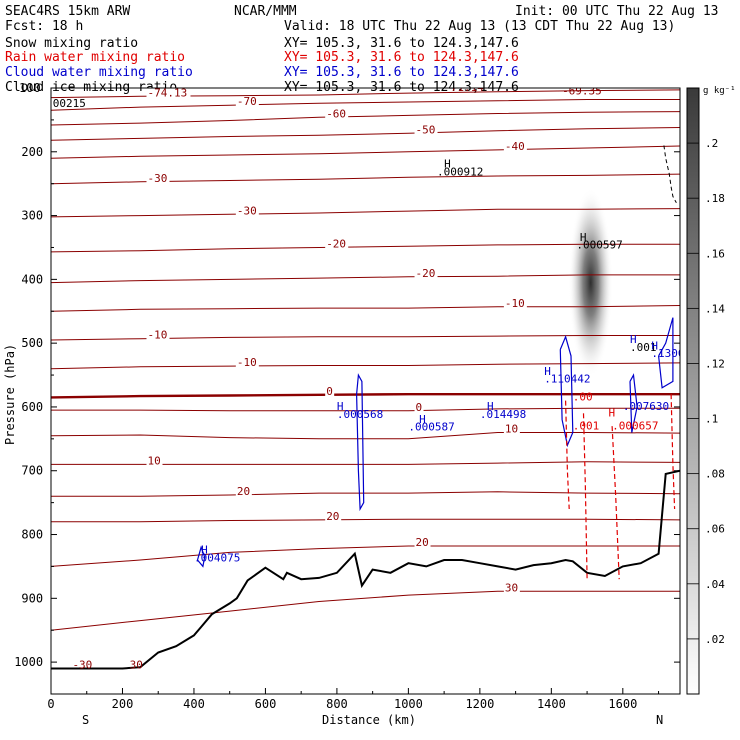  Describe the element at coordinates (32, 279) in the screenshot. I see `y-tick-label: 400` at that location.